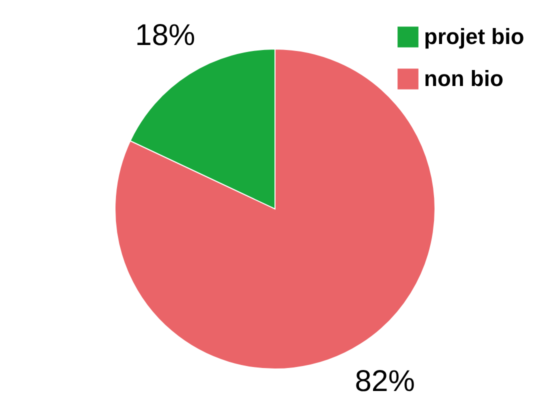  What do you see at coordinates (165, 35) in the screenshot?
I see `data-label: 18%` at bounding box center [165, 35].